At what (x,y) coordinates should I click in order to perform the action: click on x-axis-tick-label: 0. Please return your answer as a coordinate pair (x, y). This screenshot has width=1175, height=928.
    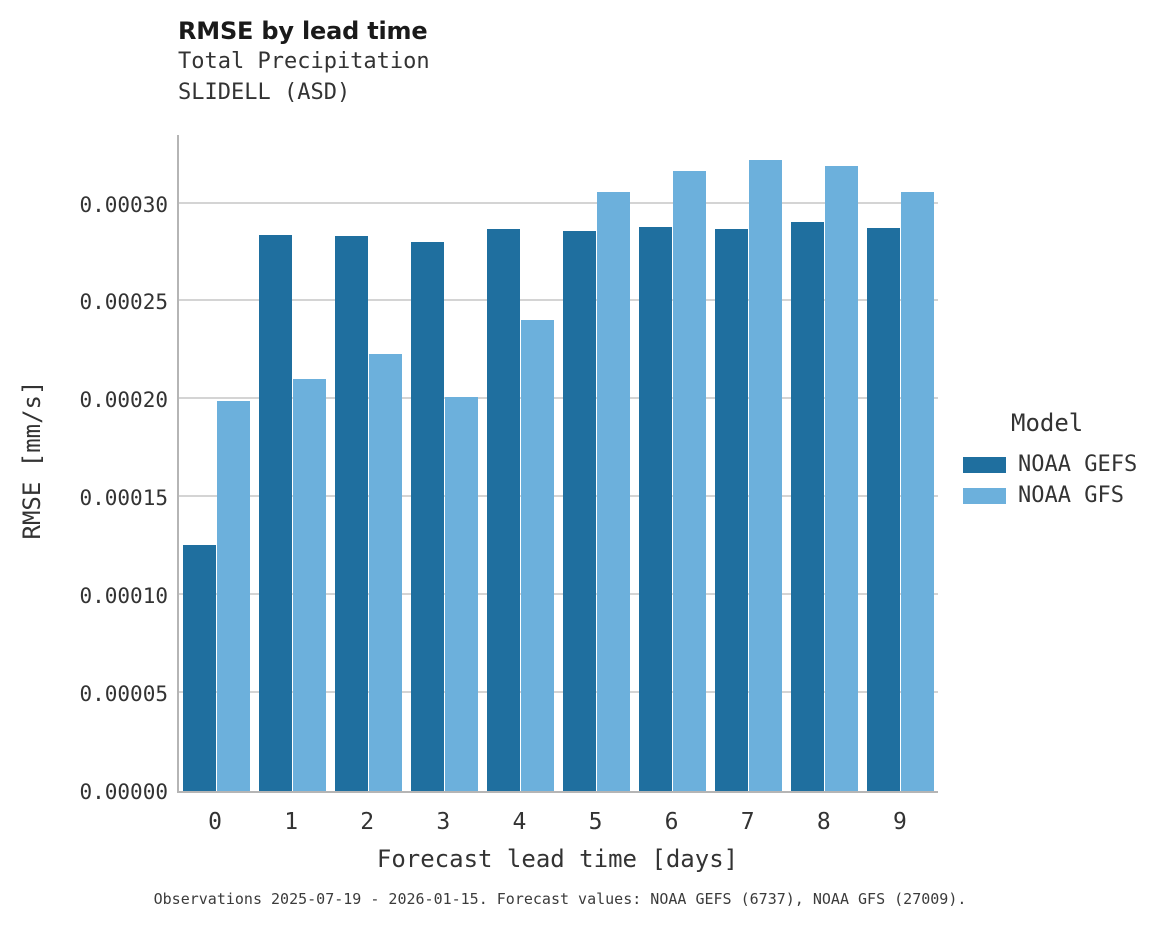
    Looking at the image, I should click on (215, 822).